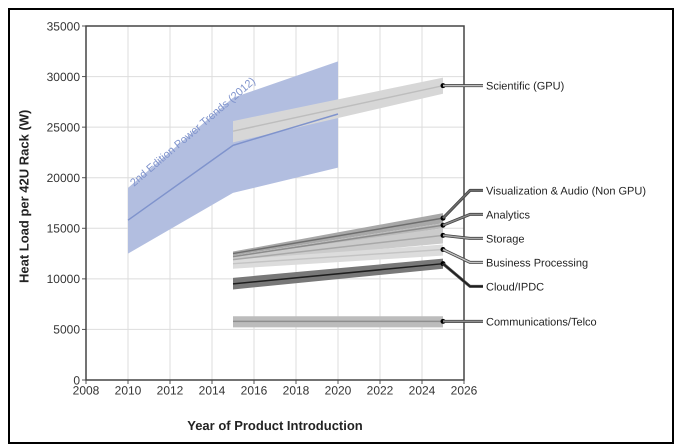 This screenshot has width=676, height=445. Describe the element at coordinates (212, 391) in the screenshot. I see `x-tick-label: 2014` at that location.